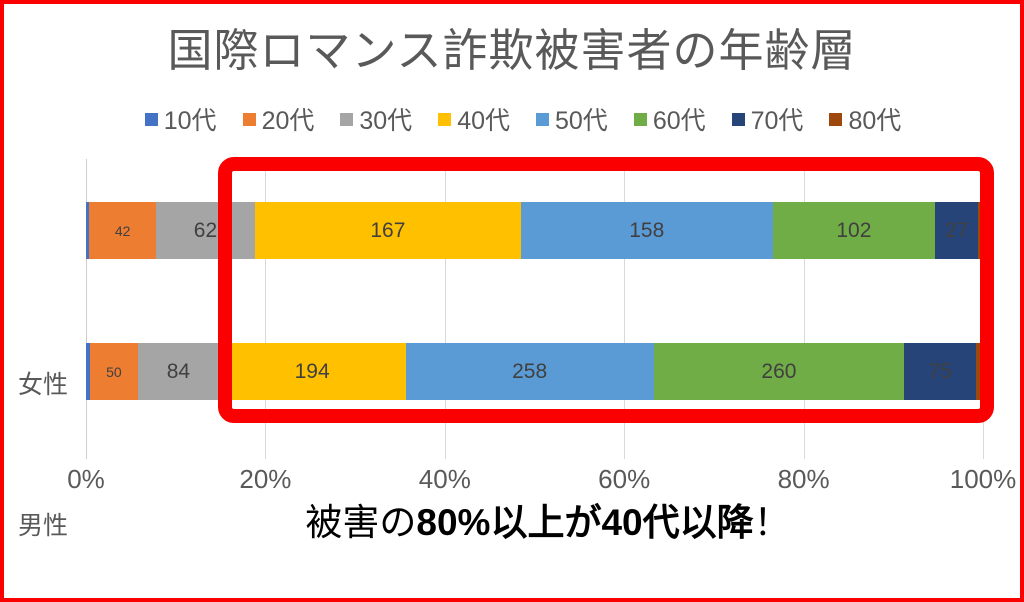  I want to click on data-label: 167, so click(388, 230).